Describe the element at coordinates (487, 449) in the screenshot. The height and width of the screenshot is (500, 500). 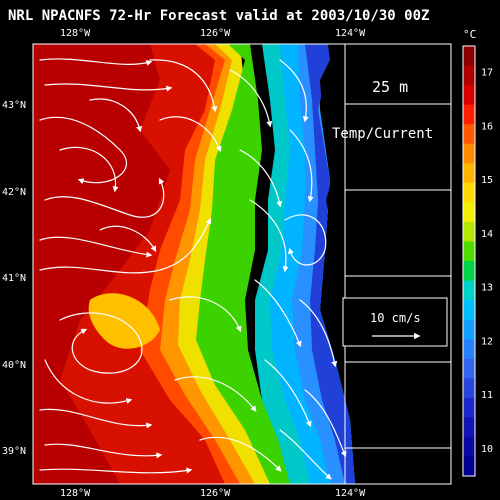
I see `colorbar-tick-label: 10` at that location.